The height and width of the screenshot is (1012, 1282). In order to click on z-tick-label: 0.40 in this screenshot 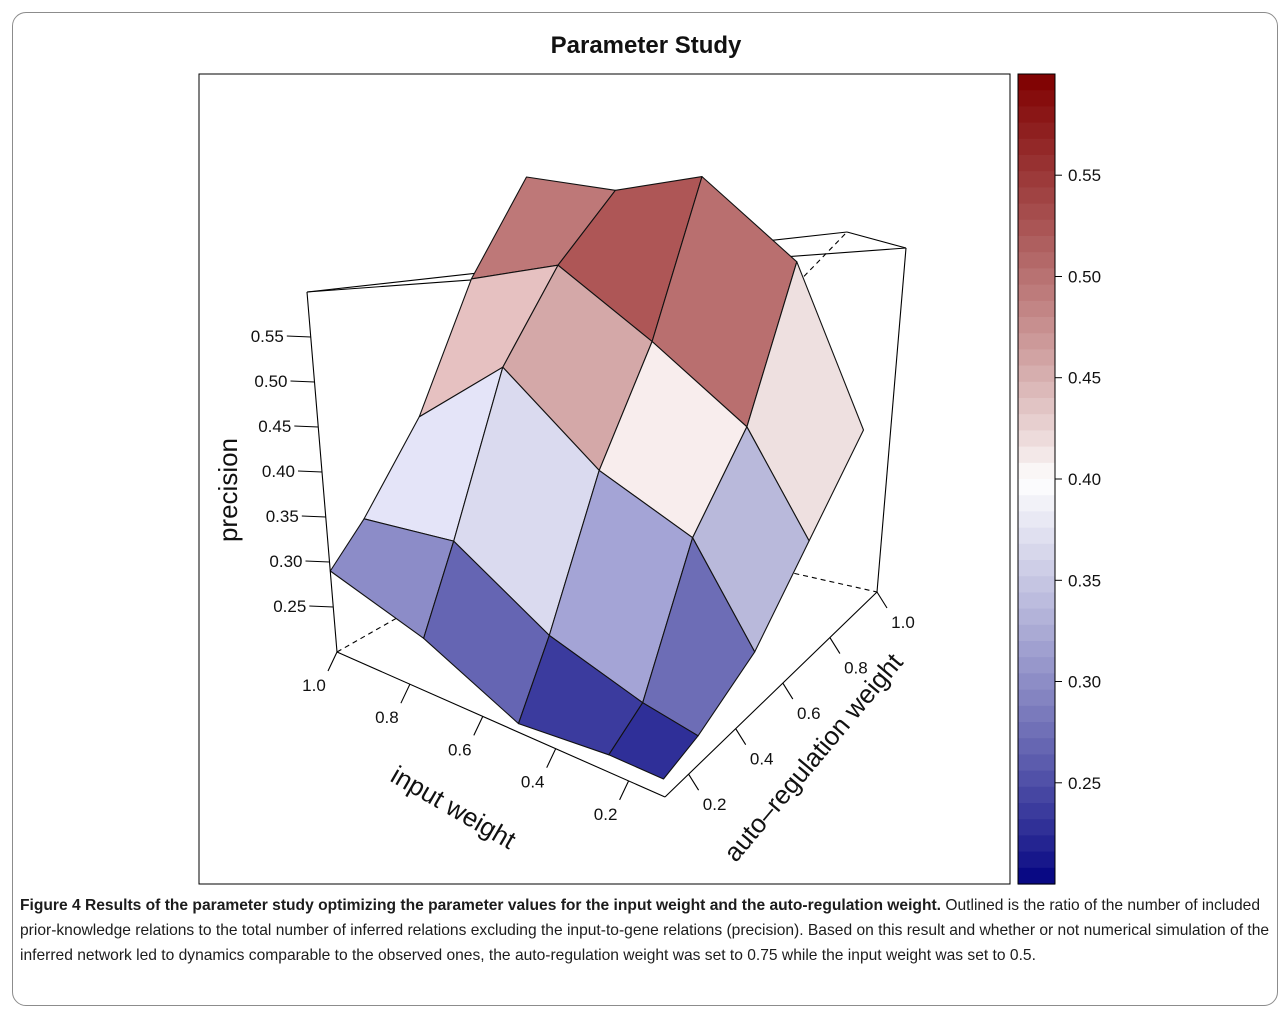, I will do `click(278, 471)`.